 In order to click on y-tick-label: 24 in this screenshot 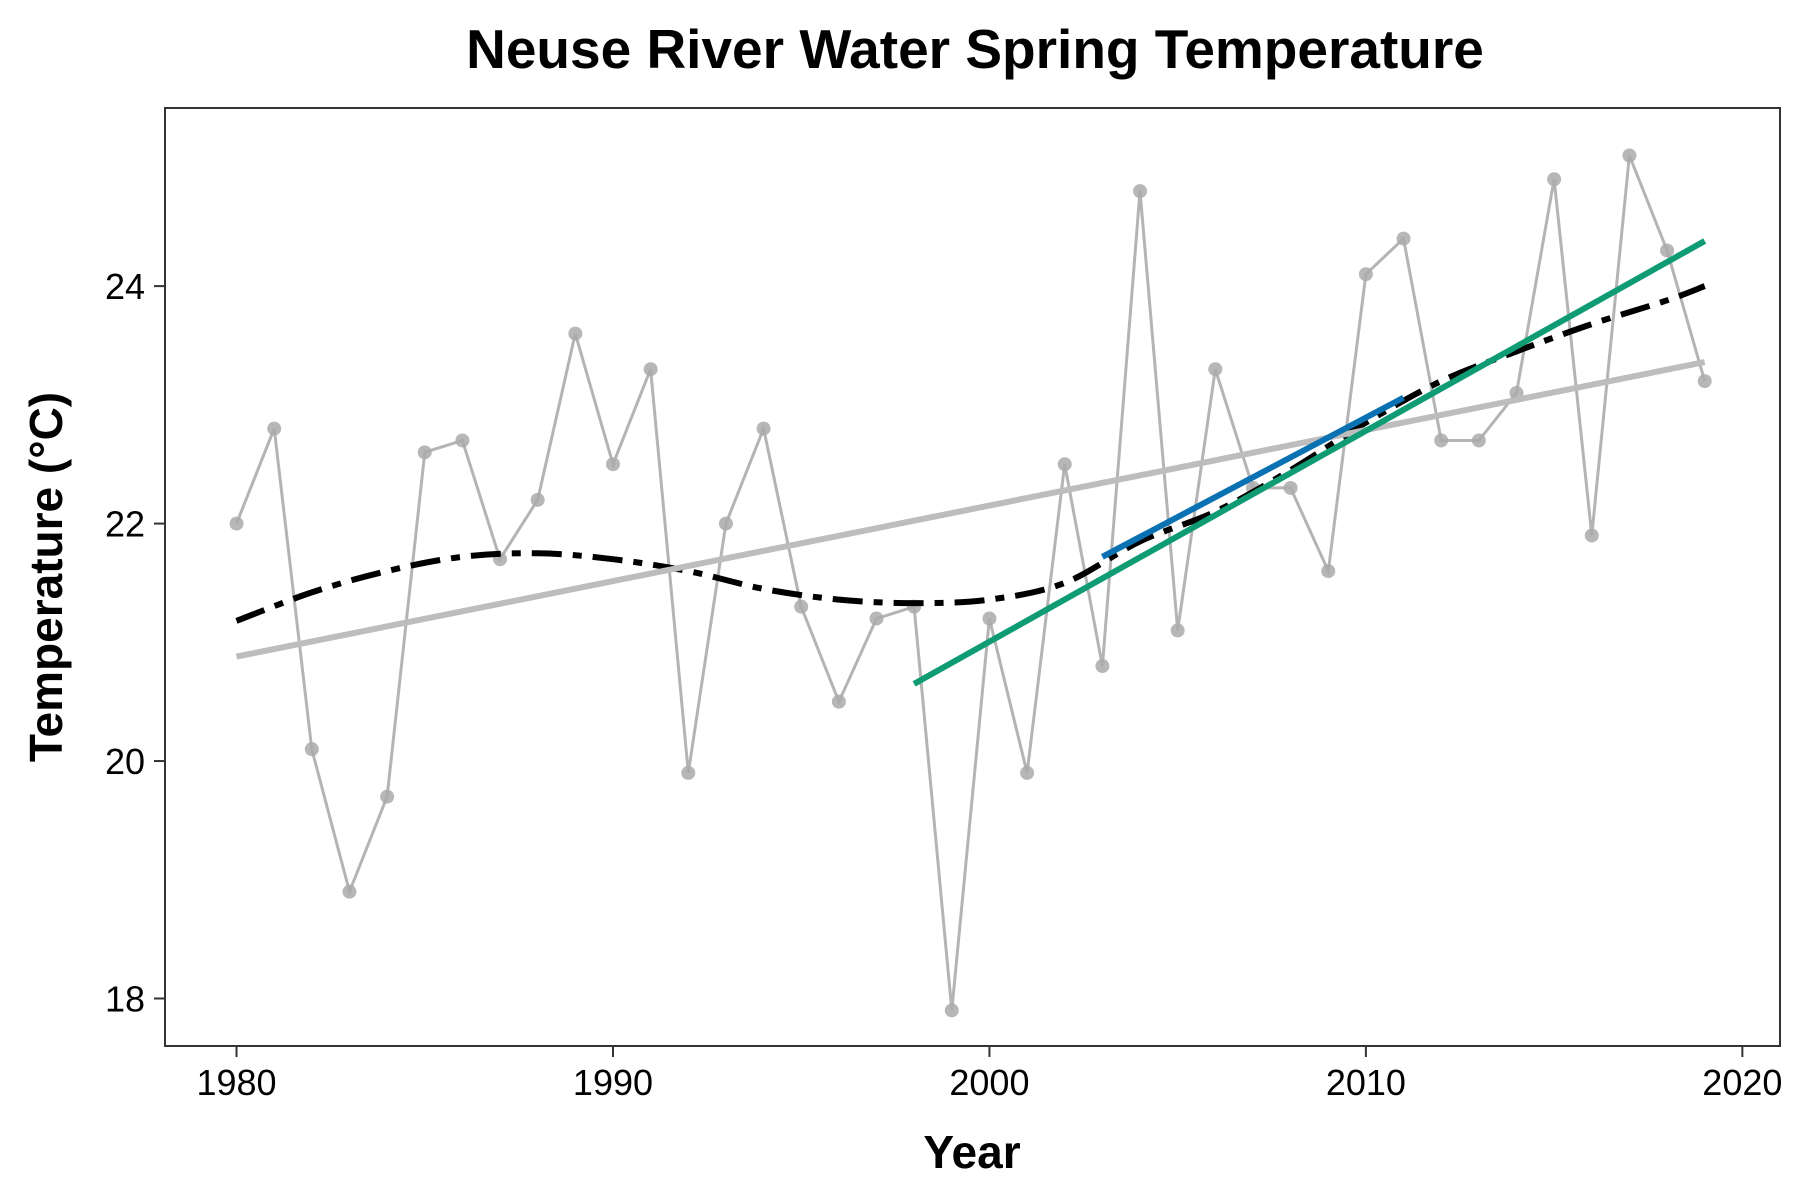, I will do `click(125, 286)`.